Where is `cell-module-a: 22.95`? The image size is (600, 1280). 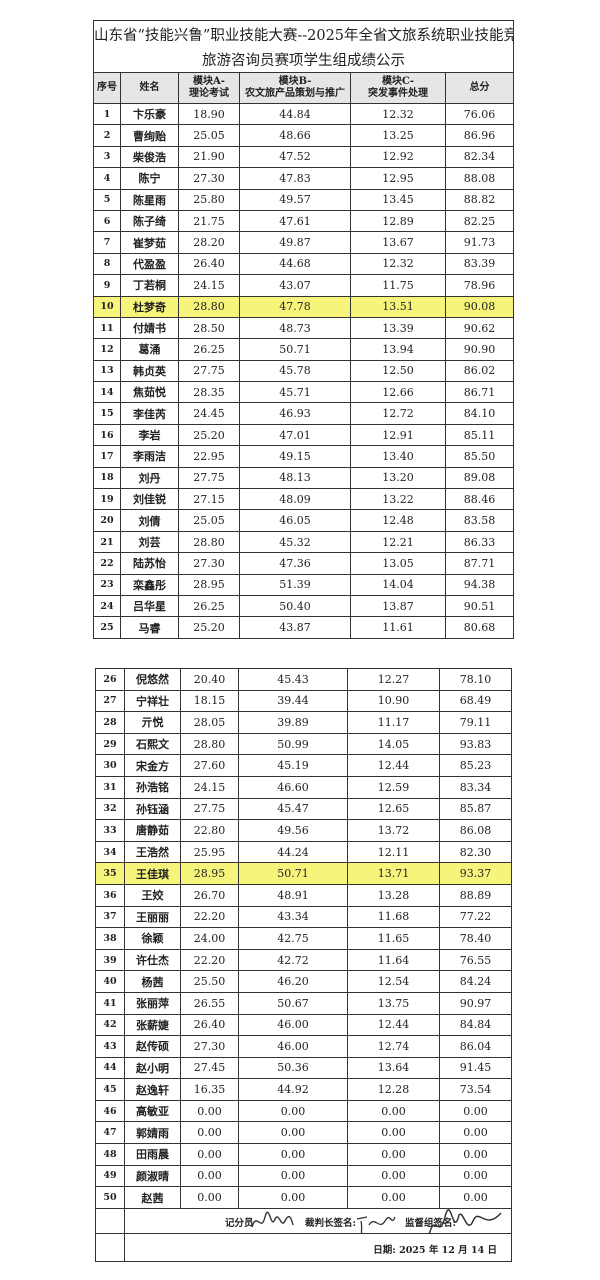 cell-module-a: 22.95 is located at coordinates (209, 456).